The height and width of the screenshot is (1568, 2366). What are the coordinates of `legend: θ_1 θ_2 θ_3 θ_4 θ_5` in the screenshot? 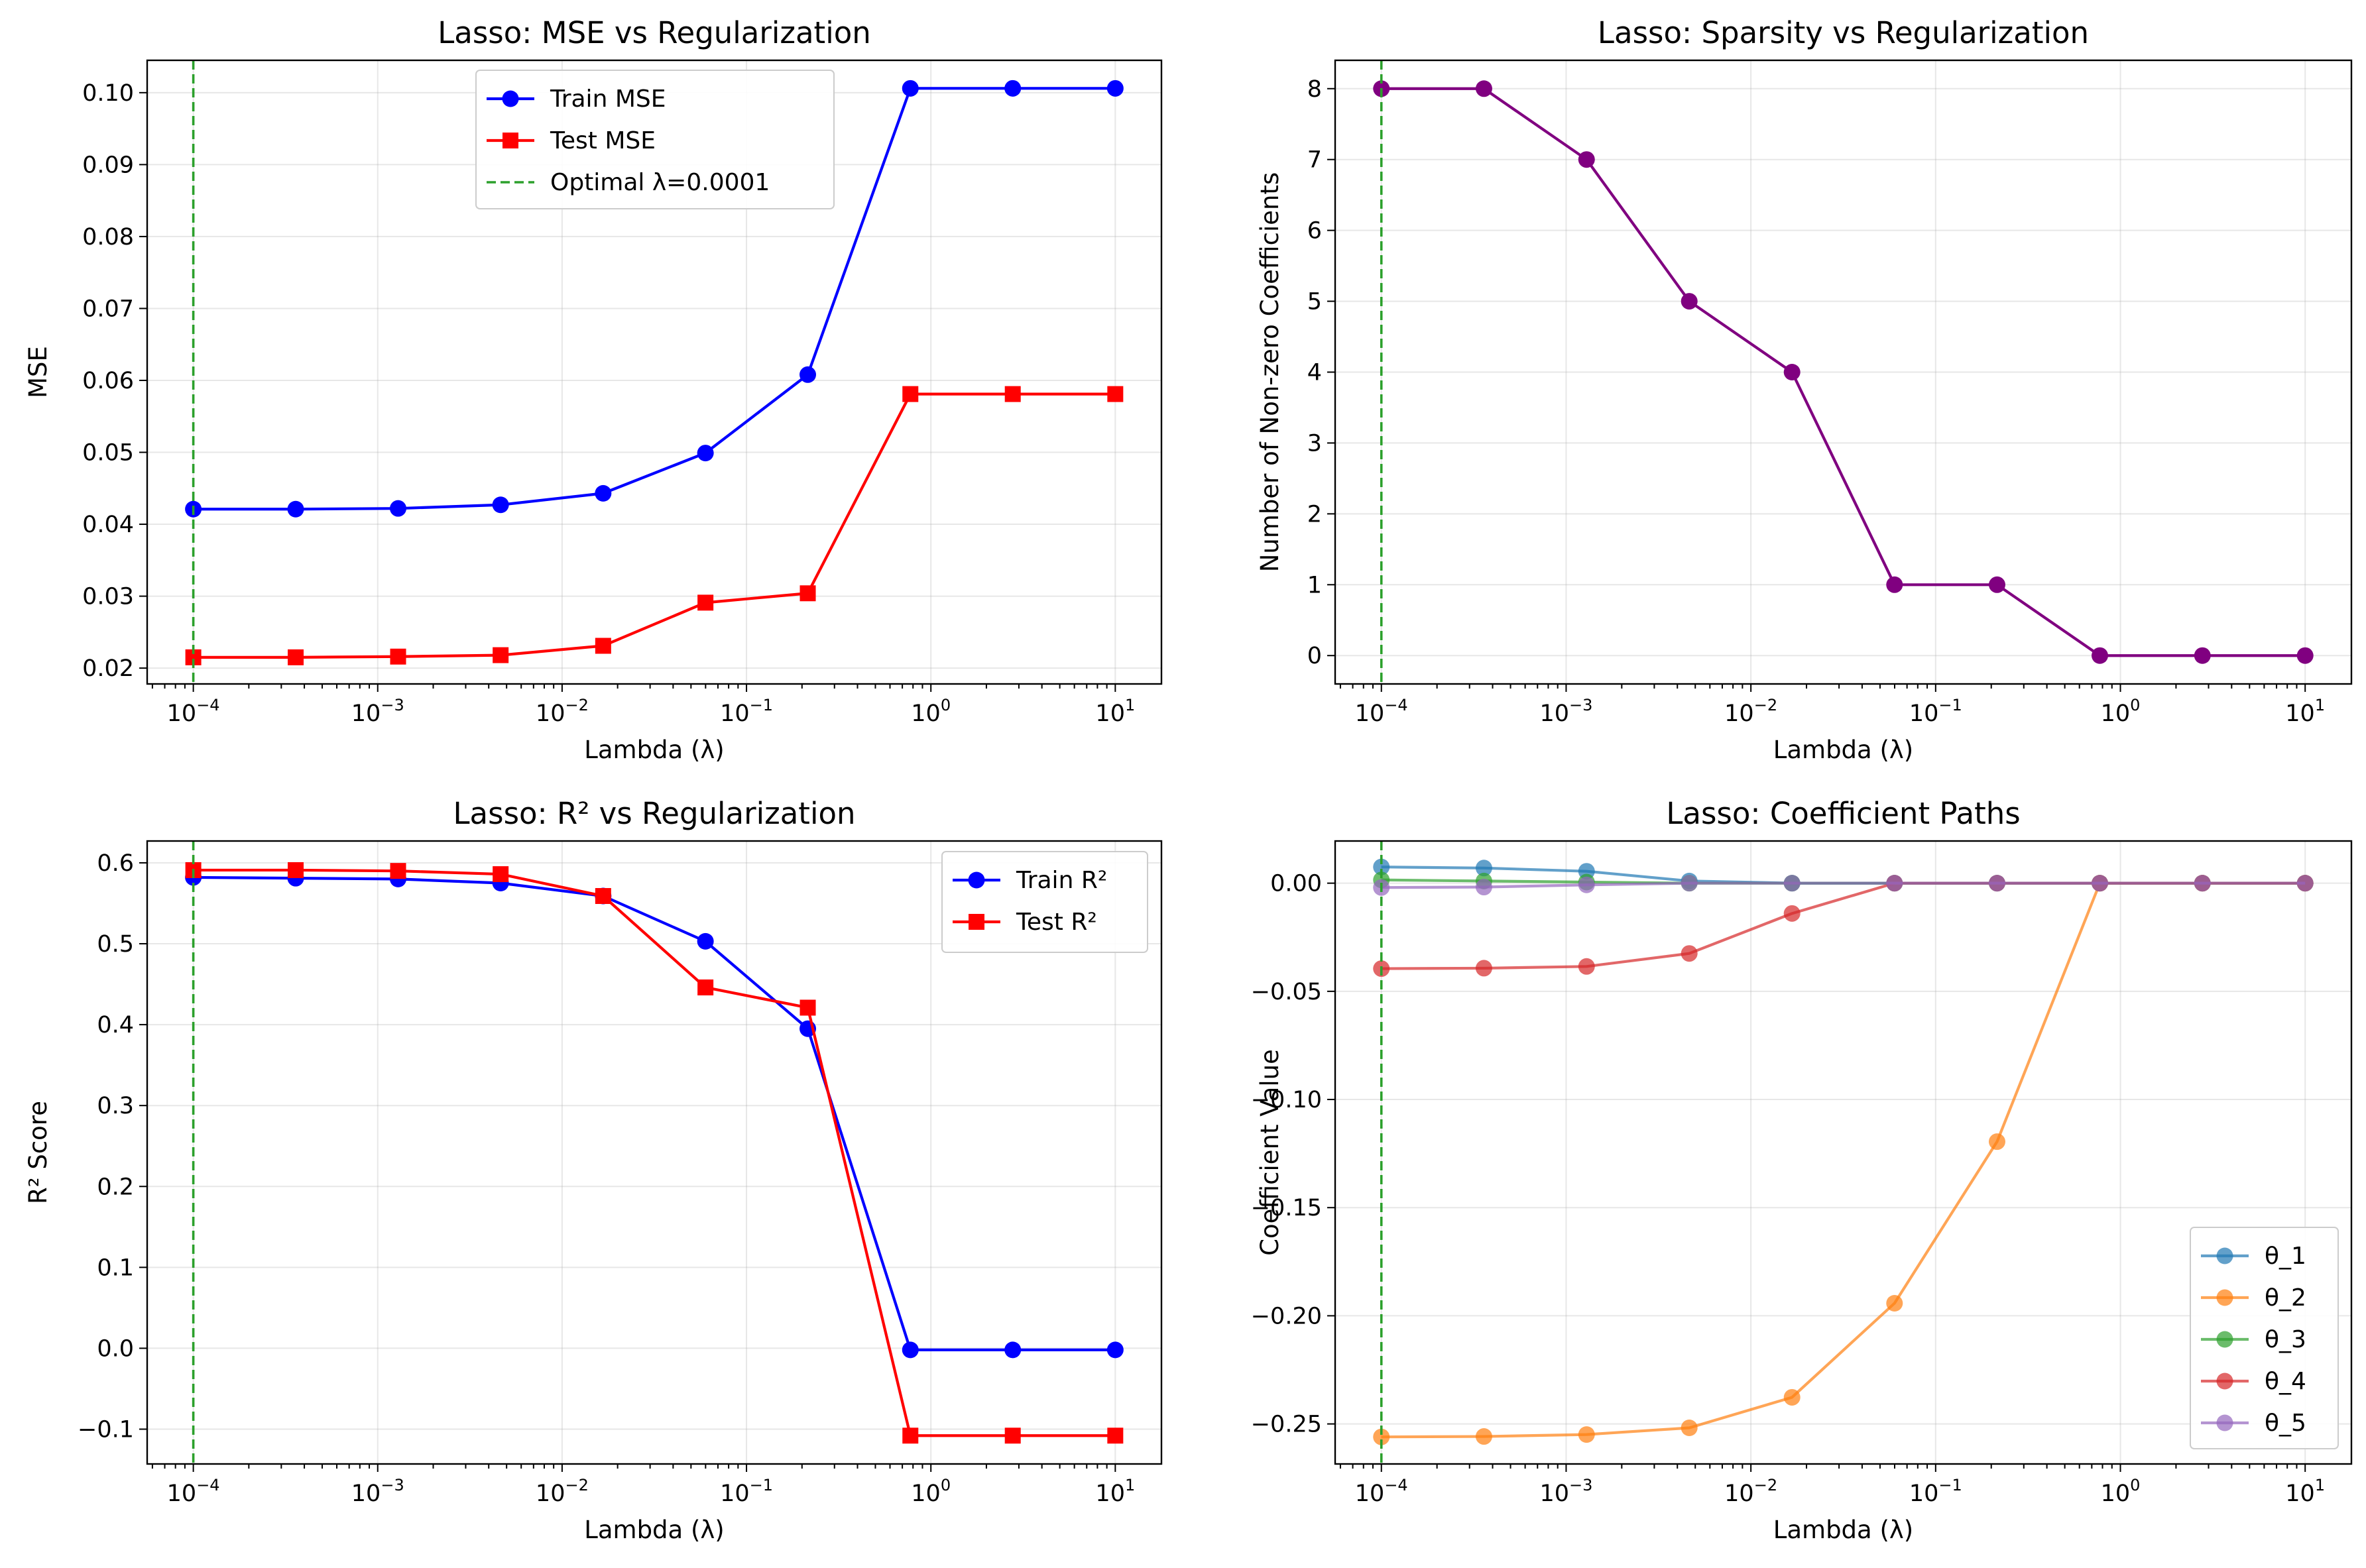 It's located at (2264, 1338).